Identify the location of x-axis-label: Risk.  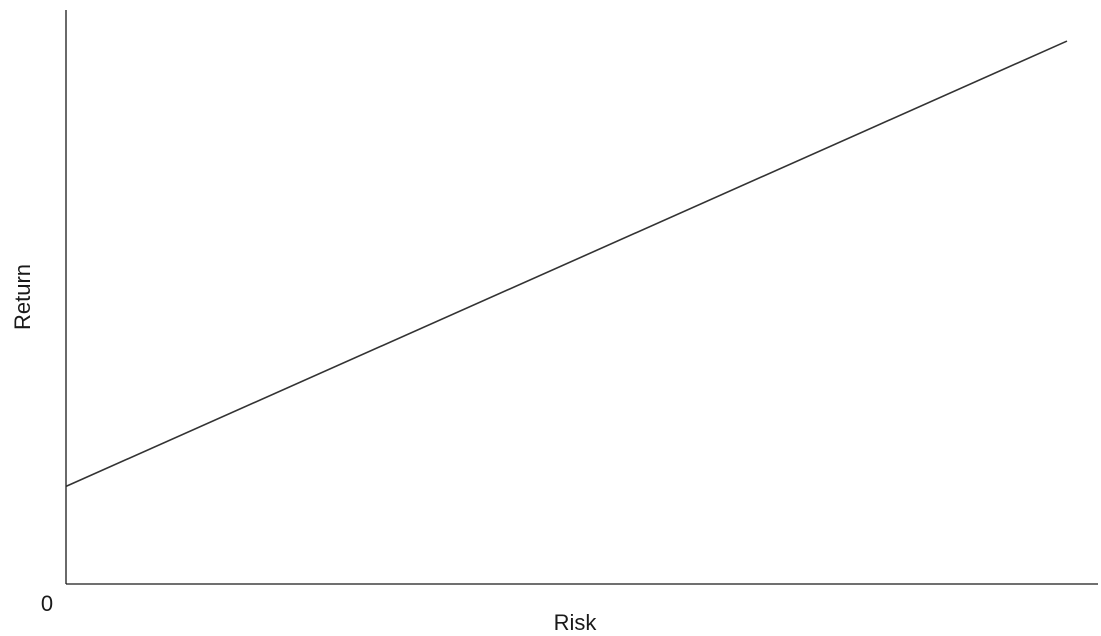
(576, 622).